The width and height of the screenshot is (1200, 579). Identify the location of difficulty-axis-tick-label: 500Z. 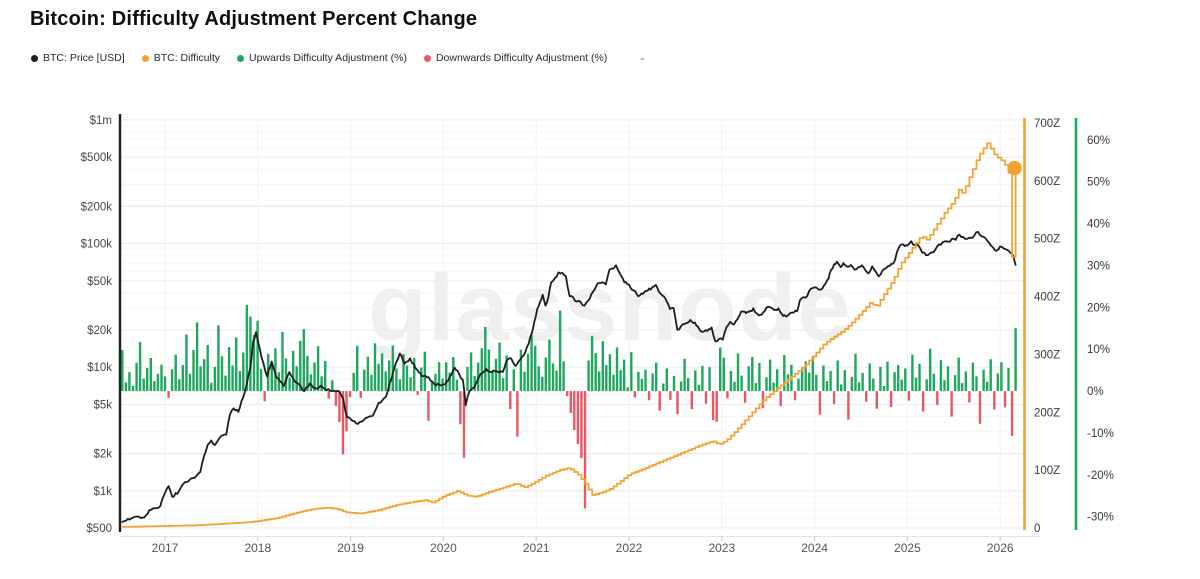
(1047, 240).